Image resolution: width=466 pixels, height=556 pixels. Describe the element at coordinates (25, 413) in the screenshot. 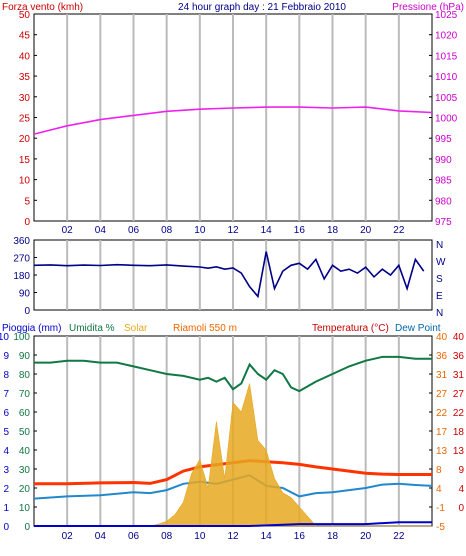

I see `humidity-tick-label: 60` at that location.